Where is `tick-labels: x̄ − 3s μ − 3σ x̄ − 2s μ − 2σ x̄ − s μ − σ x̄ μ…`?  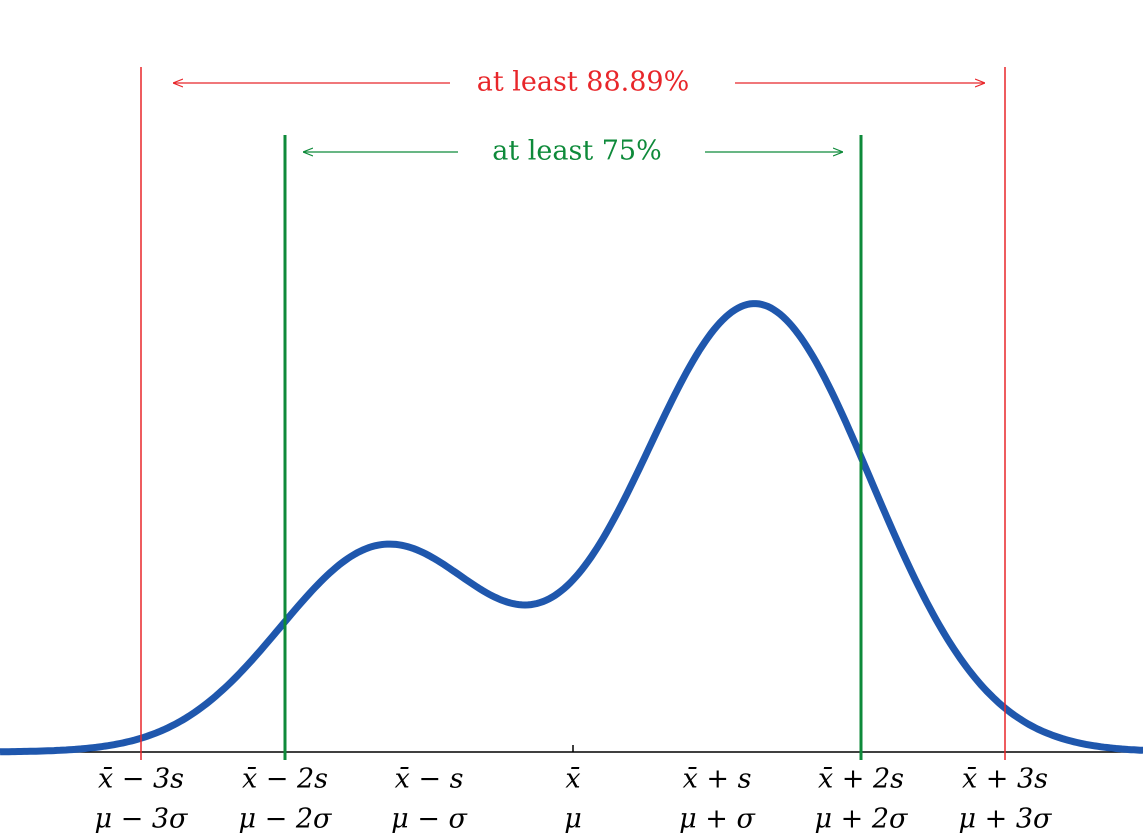 tick-labels: x̄ − 3s μ − 3σ x̄ − 2s μ − 2σ x̄ − s μ − σ x̄ μ… is located at coordinates (574, 799).